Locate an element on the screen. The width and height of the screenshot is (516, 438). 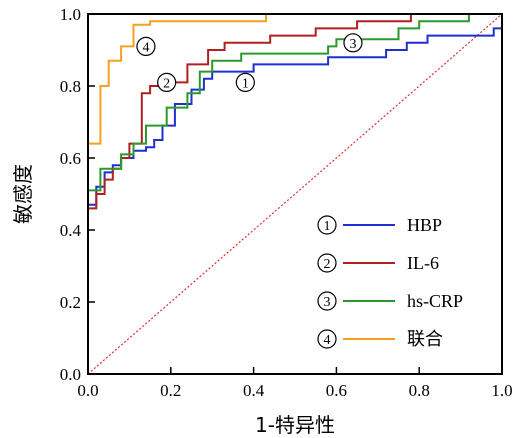
y-tick-label: 0.6 is located at coordinates (70, 158).